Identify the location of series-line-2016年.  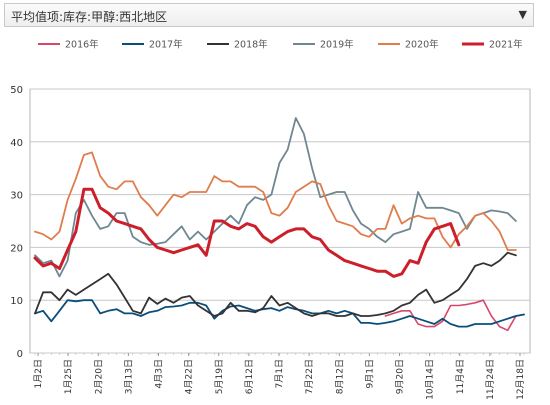
(454, 315).